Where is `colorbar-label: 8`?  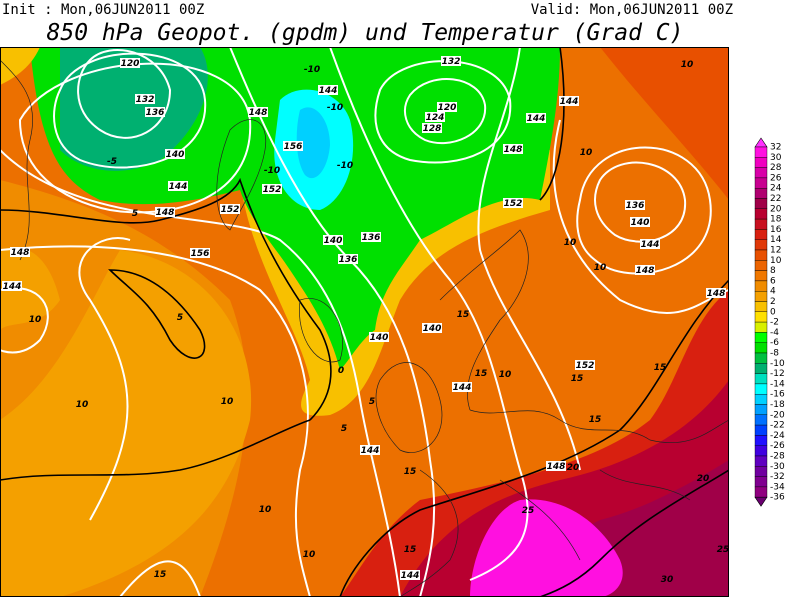
colorbar-label: 8 is located at coordinates (773, 271).